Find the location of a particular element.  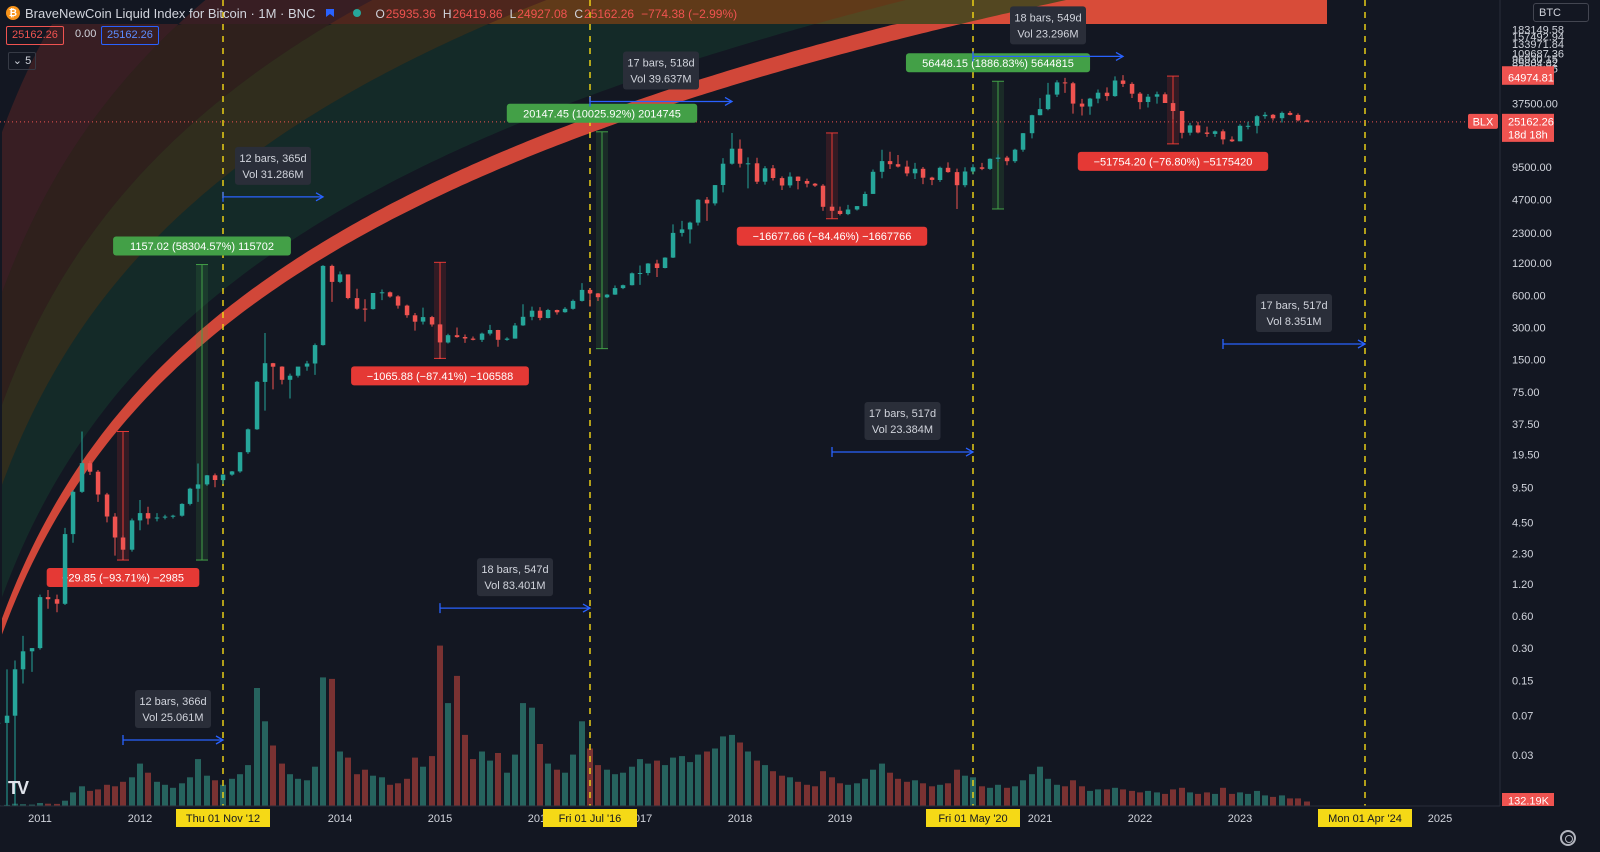

x-highlight-label: Thu 01 Nov '12 is located at coordinates (223, 819).